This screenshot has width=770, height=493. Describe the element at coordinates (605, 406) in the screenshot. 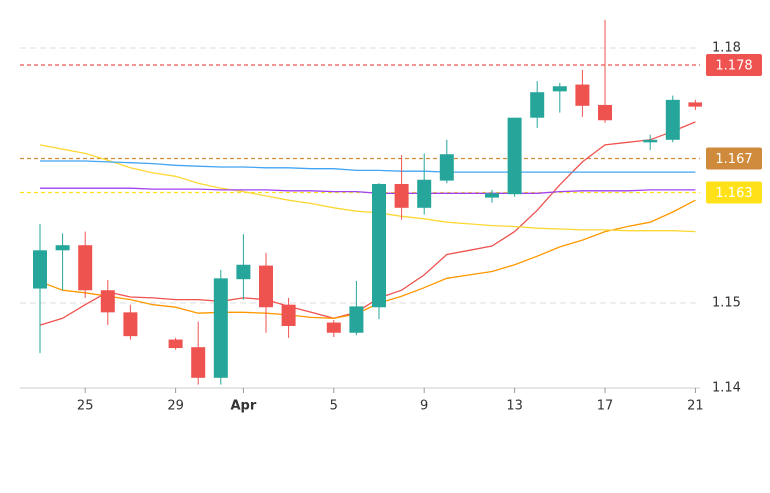

I see `x-tick-label: 17` at that location.